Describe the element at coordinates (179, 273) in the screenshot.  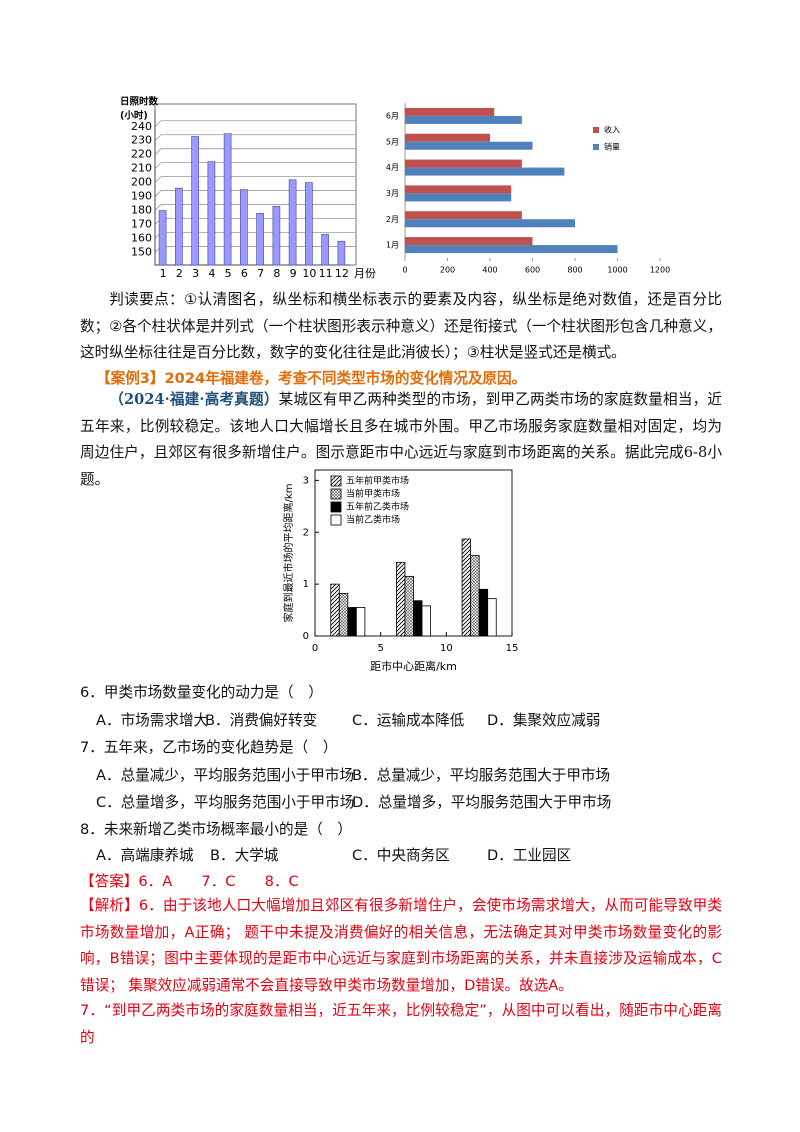
I see `x-tick-label: 2` at that location.